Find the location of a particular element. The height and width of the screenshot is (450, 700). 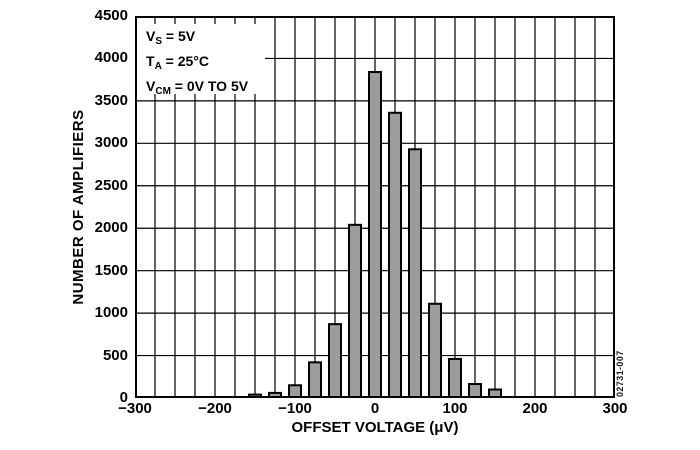

x-tick-label: 200 is located at coordinates (535, 408).